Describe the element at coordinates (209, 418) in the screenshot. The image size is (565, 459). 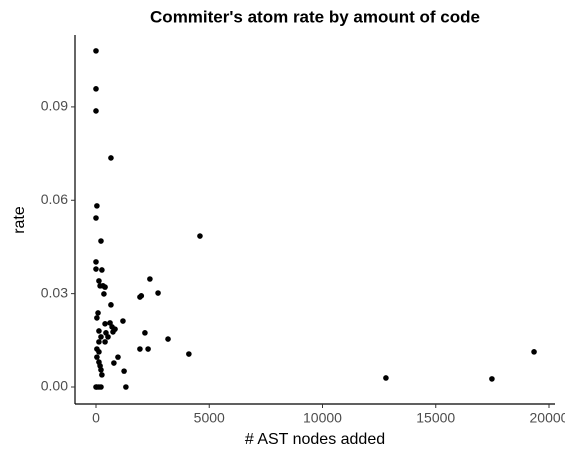
I see `x-tick-label: 5000` at that location.